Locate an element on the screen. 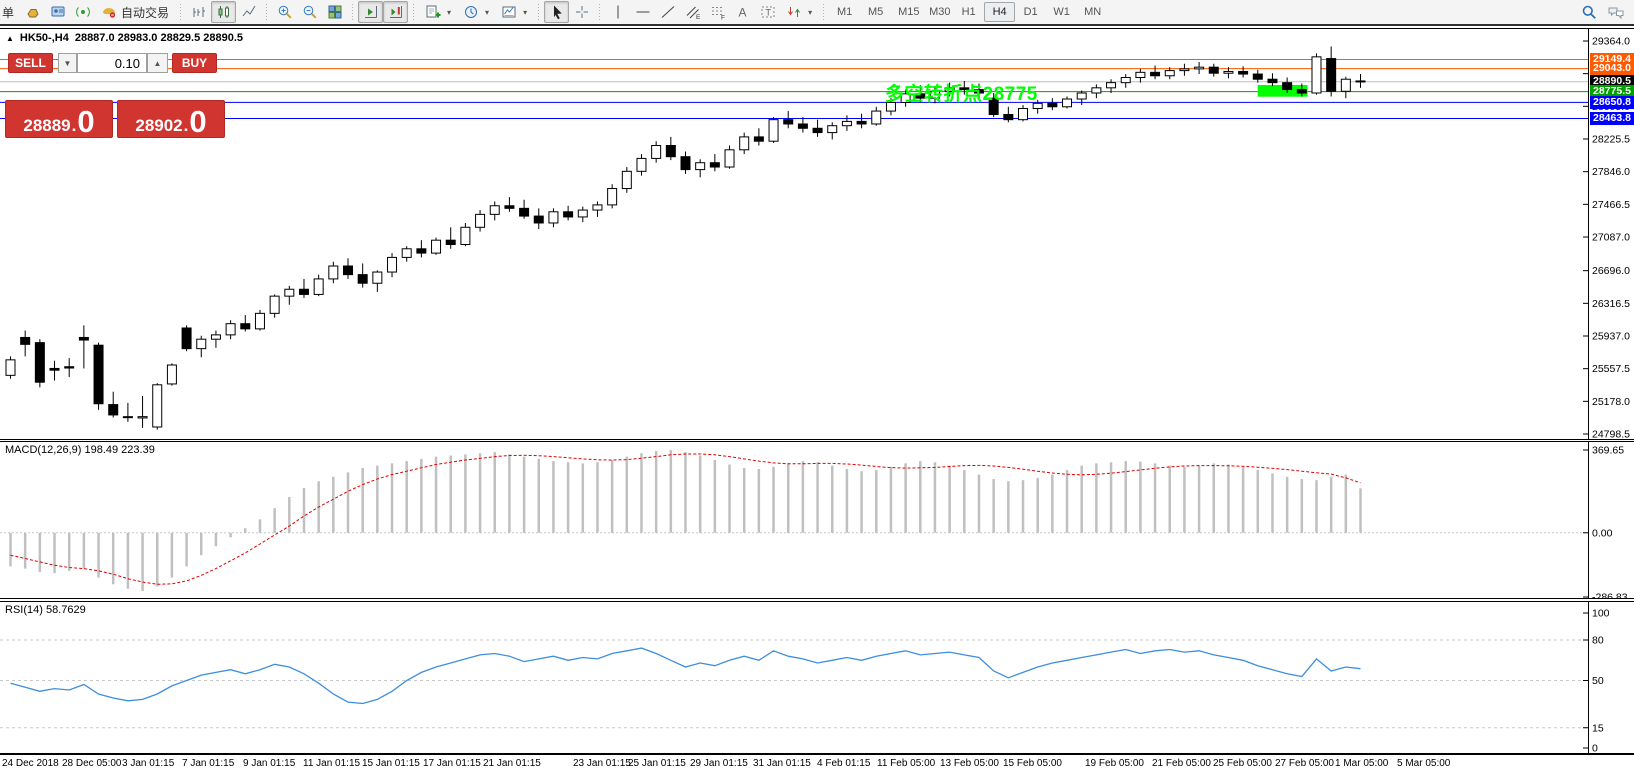 The height and width of the screenshot is (774, 1634). buy-price-main: 28902 is located at coordinates (159, 125).